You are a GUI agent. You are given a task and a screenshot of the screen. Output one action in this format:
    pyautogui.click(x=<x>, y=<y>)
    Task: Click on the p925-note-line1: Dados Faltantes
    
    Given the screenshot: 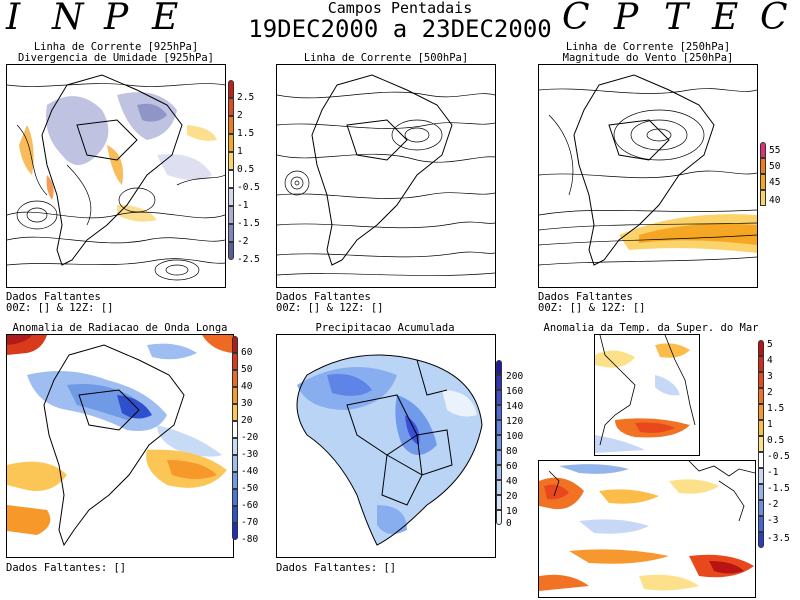 What is the action you would take?
    pyautogui.click(x=53, y=297)
    